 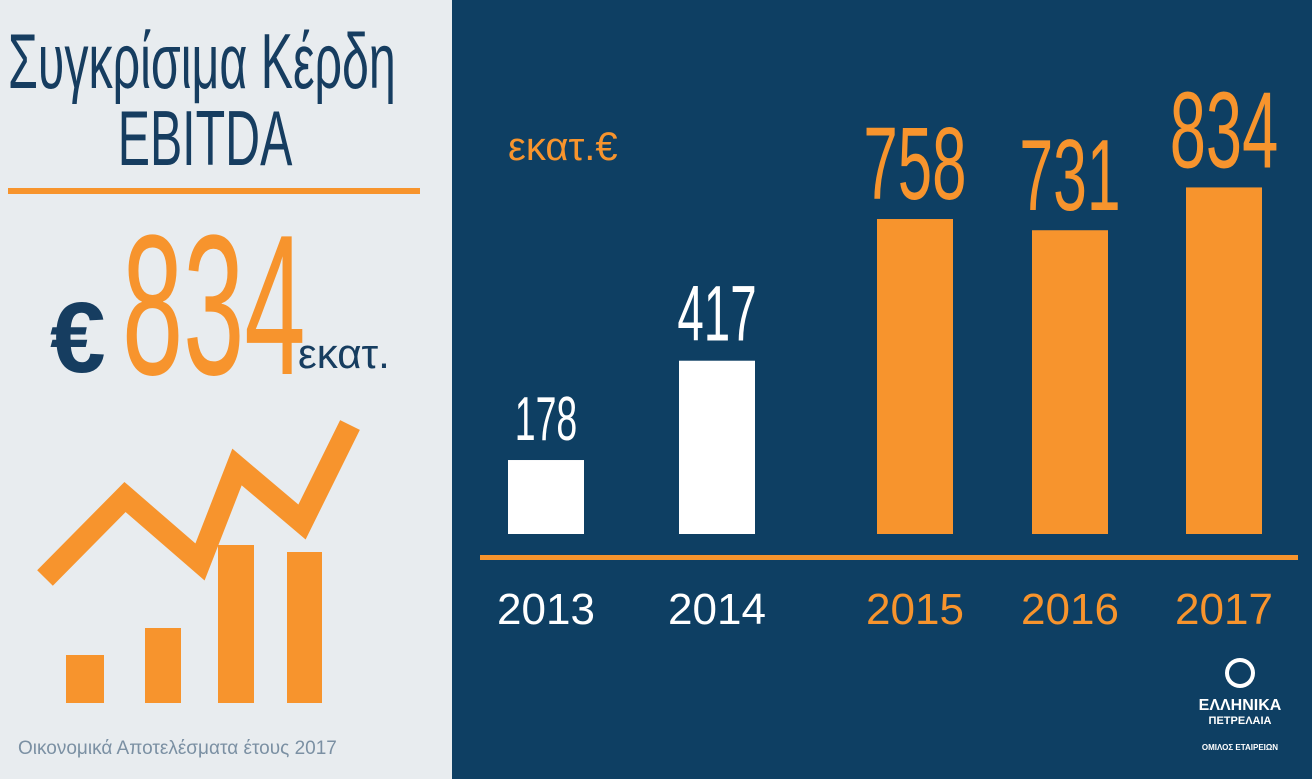 I want to click on x-tick-label: 2016, so click(x=1070, y=609).